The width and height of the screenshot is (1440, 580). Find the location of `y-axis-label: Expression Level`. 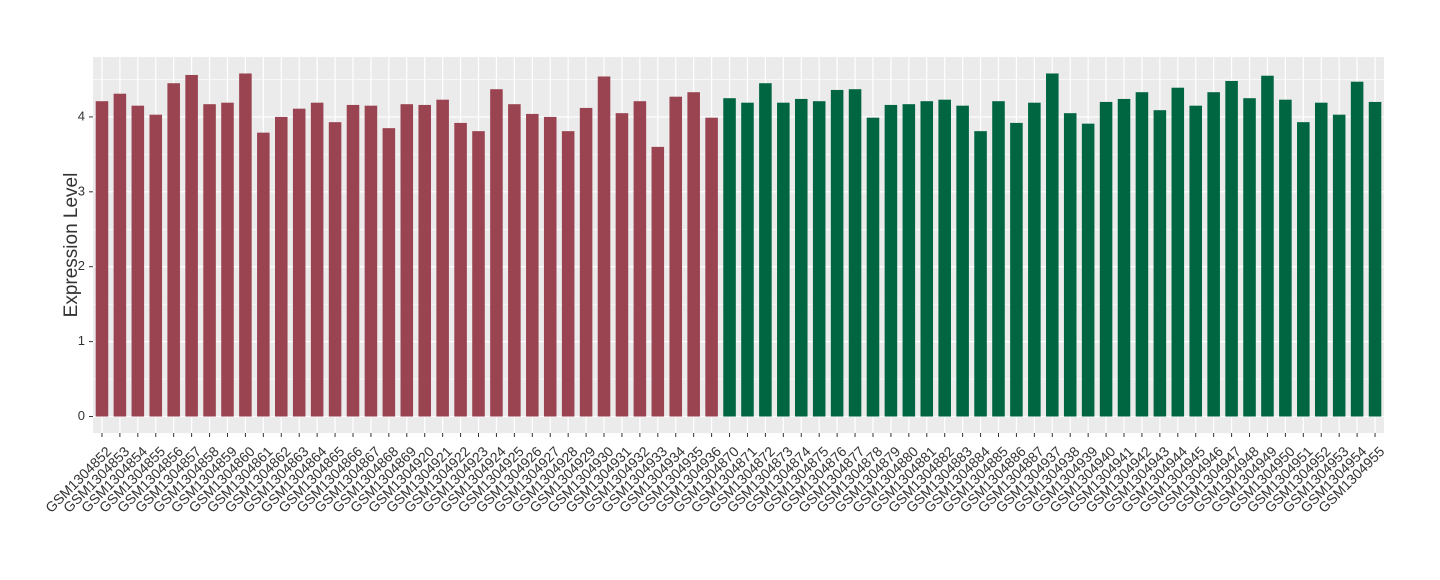

y-axis-label: Expression Level is located at coordinates (71, 245).